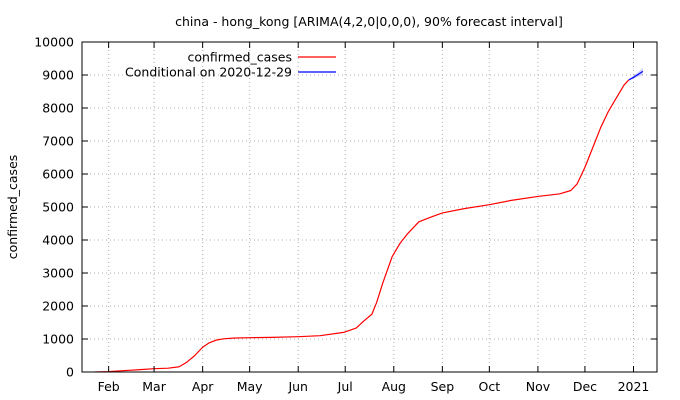  I want to click on x-tick-label: May, so click(250, 386).